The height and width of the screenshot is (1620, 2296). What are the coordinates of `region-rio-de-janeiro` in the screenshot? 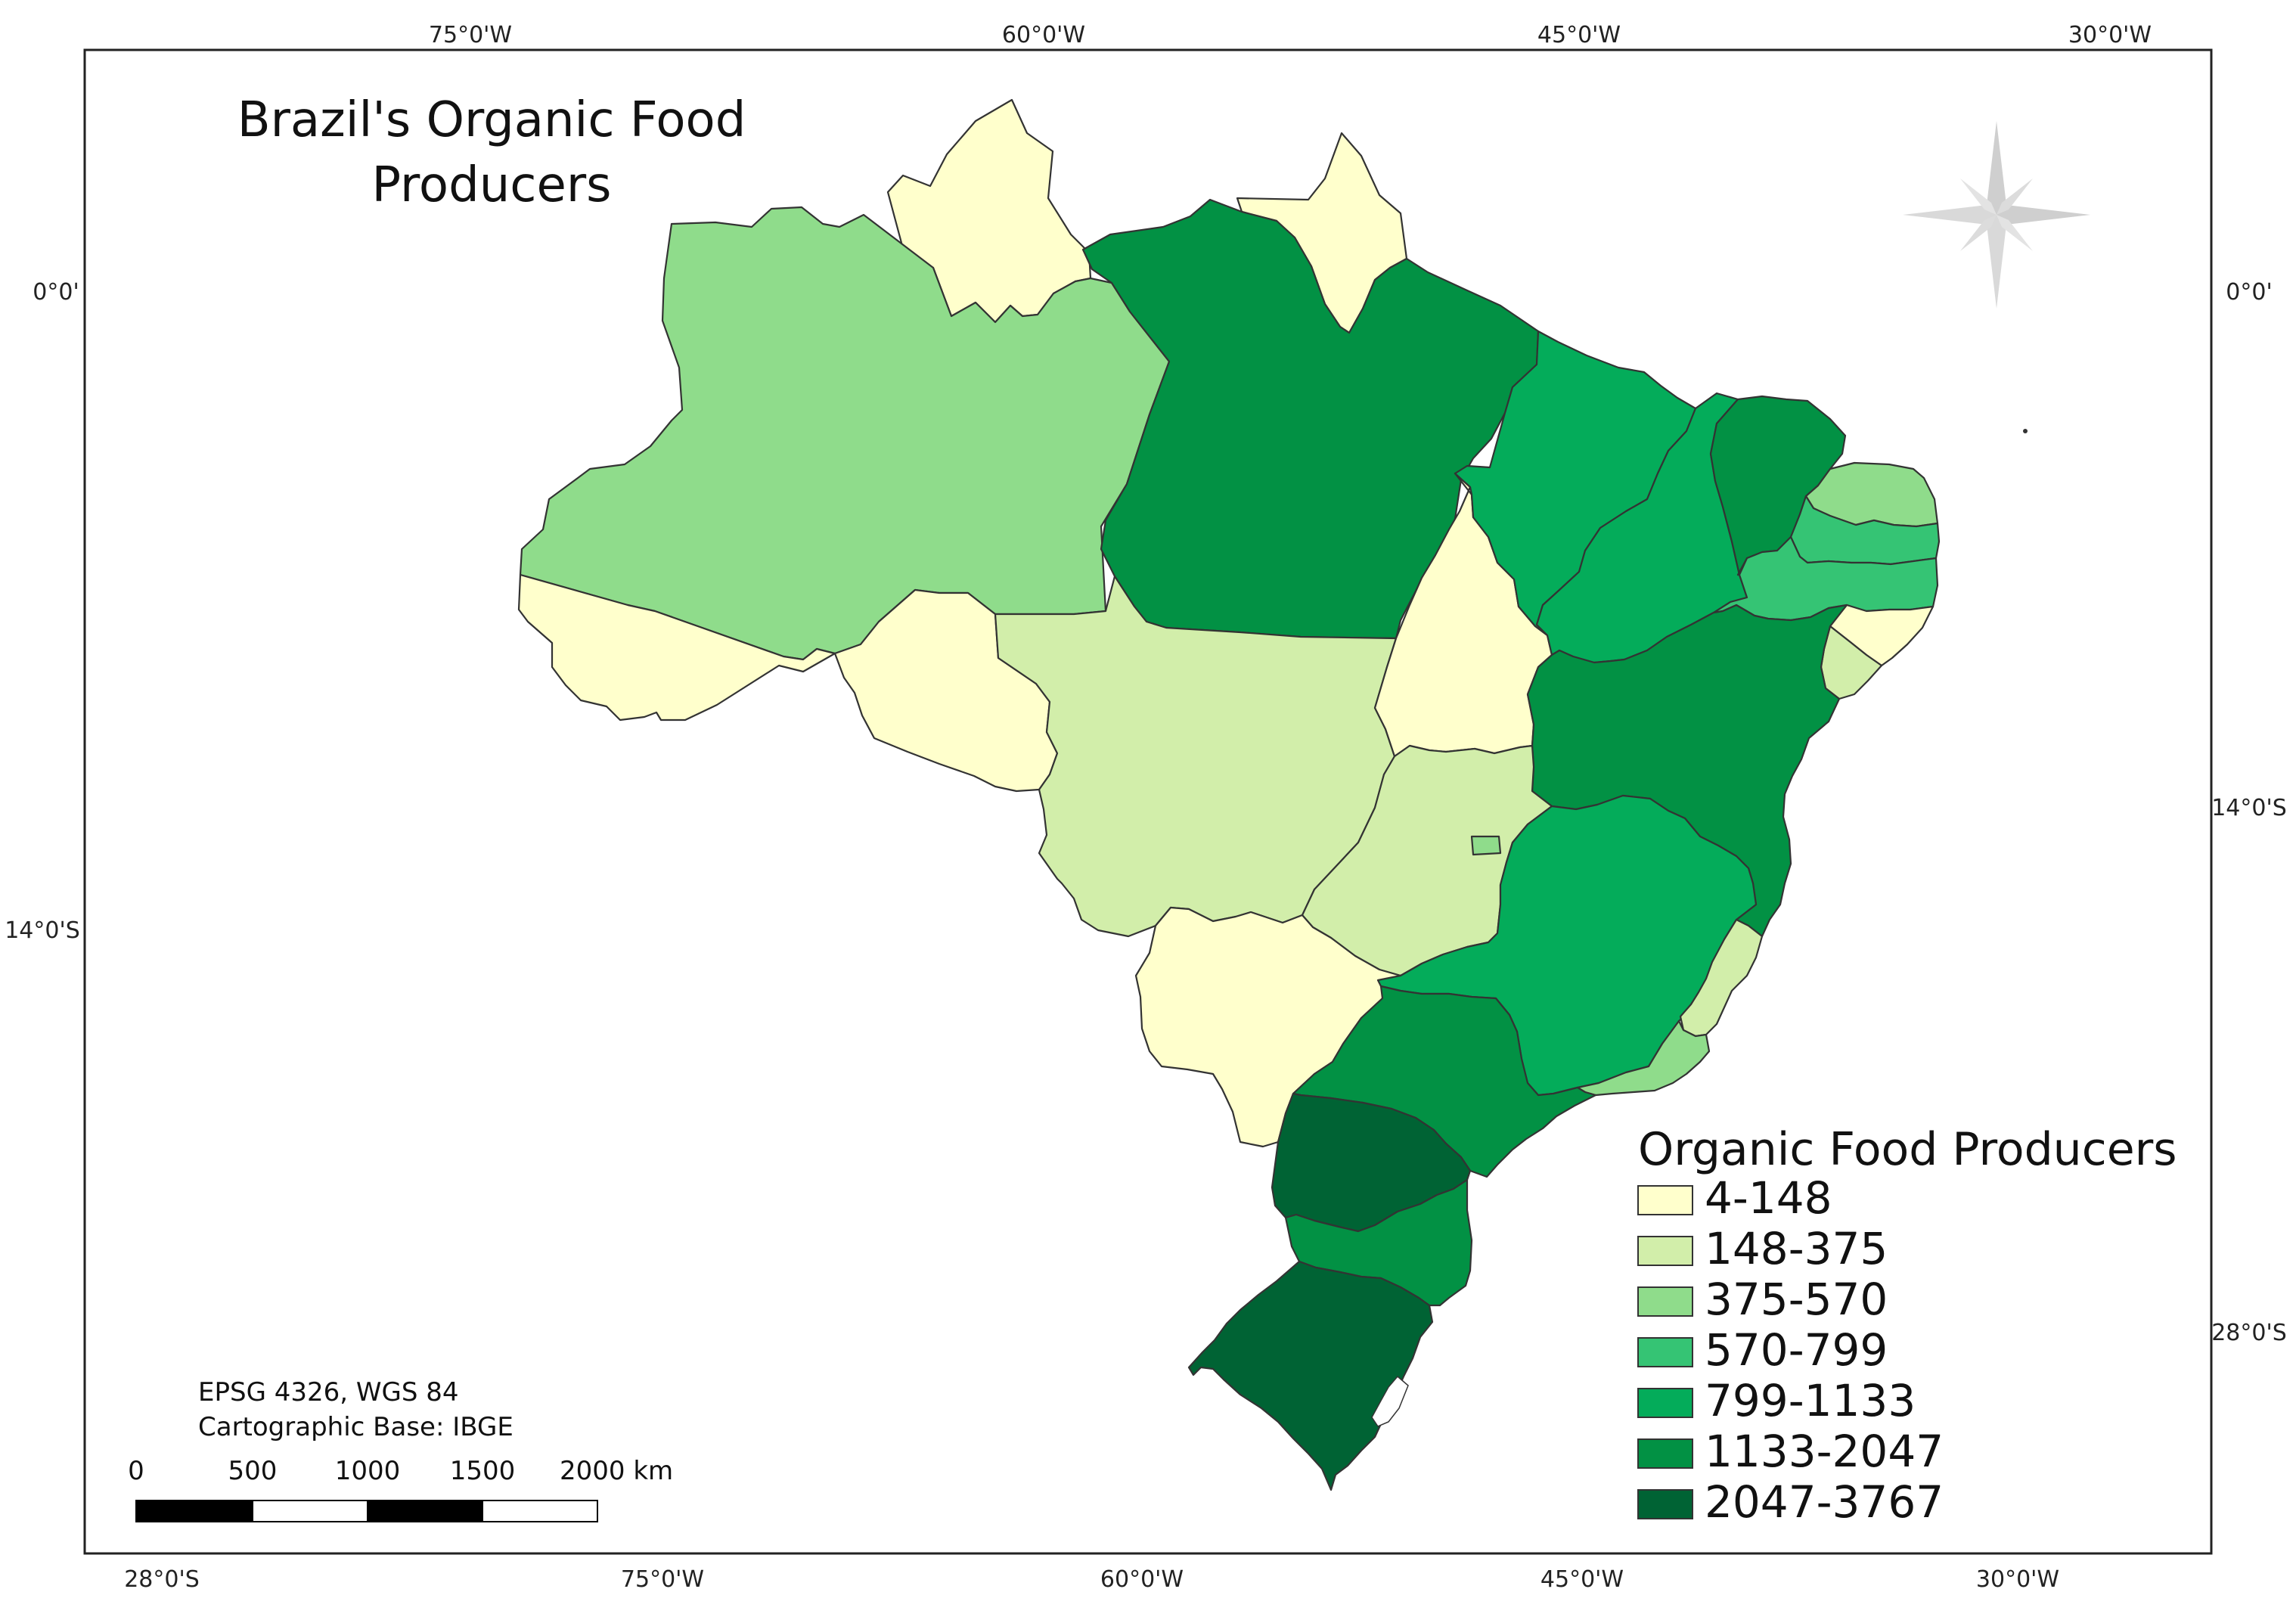 It's located at (1643, 1058).